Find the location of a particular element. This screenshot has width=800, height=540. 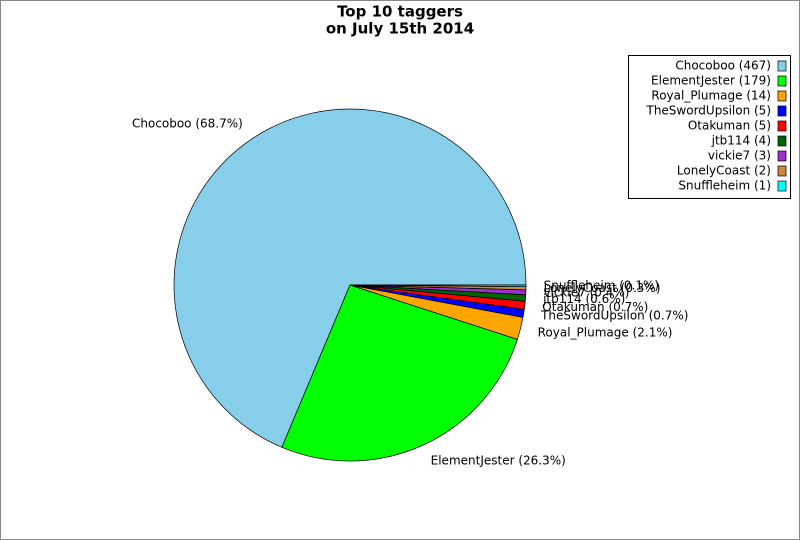

legend-label: Chocoboo (467) is located at coordinates (723, 66).